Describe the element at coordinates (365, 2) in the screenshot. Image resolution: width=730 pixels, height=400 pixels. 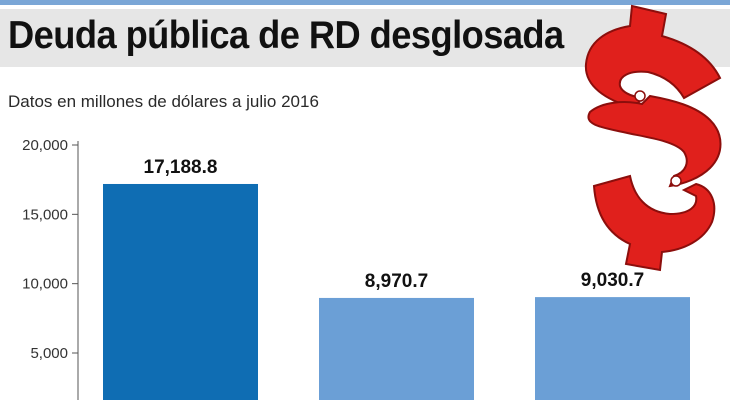
I see `top-accent-rule` at that location.